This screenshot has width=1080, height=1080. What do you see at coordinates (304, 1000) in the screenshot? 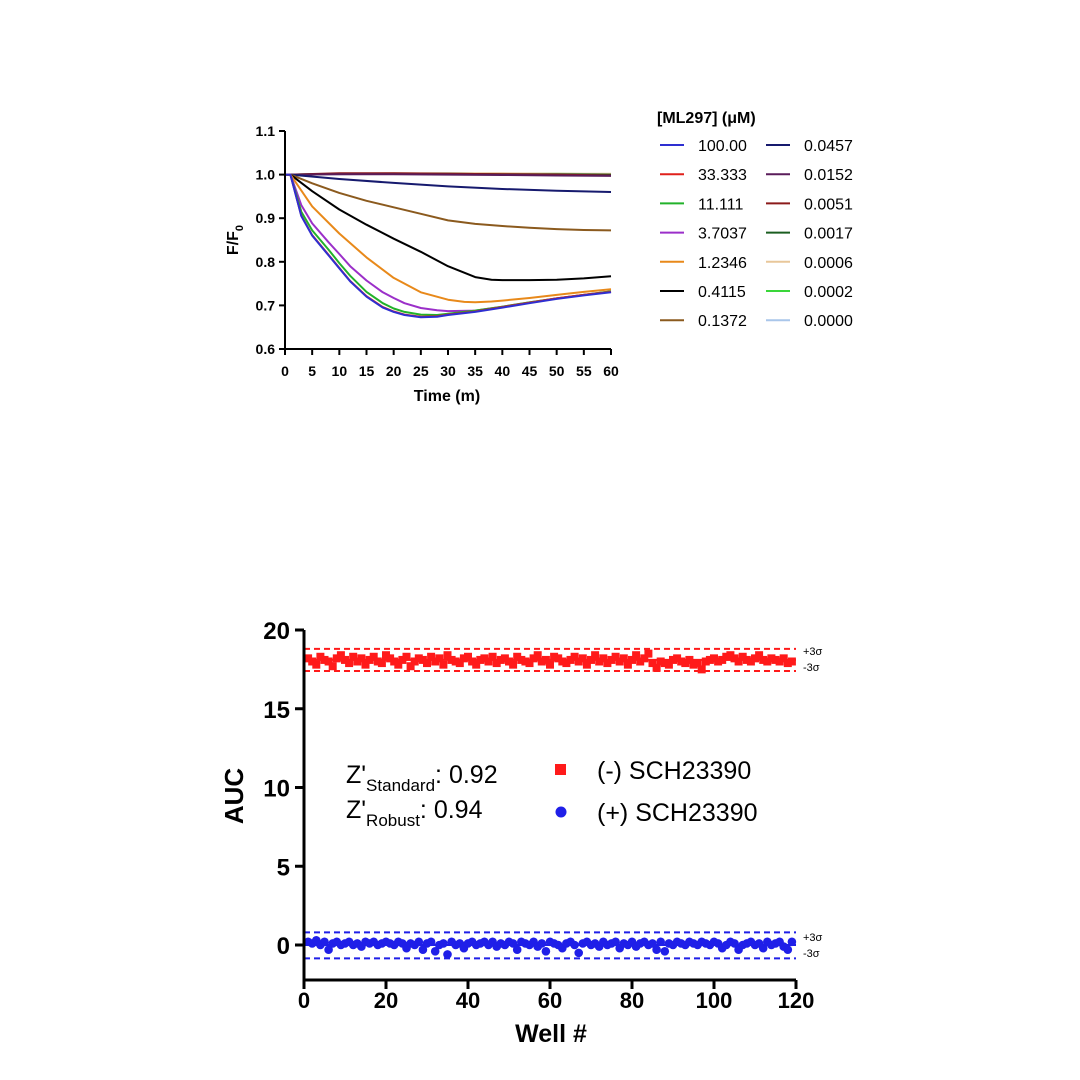
I see `auc-x-tick-label: 0` at bounding box center [304, 1000].